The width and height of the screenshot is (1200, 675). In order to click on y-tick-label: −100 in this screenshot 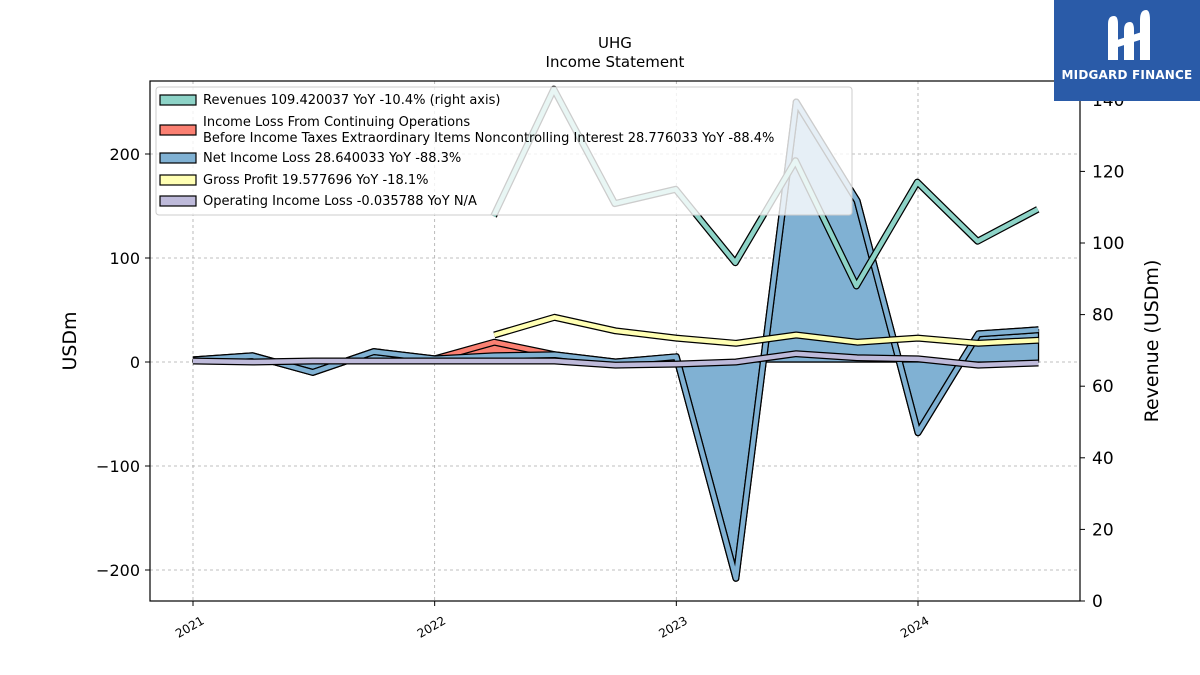, I will do `click(118, 466)`.